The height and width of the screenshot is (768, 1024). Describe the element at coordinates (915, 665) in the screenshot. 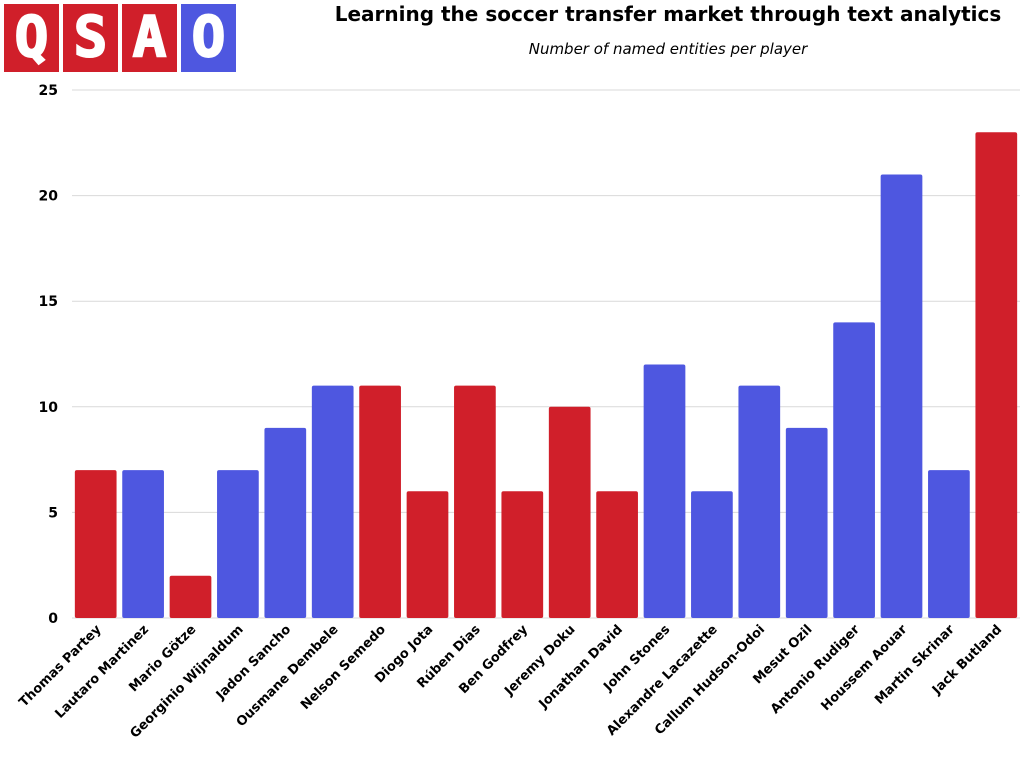

I see `x-tick-label: Martin Skrinar` at that location.